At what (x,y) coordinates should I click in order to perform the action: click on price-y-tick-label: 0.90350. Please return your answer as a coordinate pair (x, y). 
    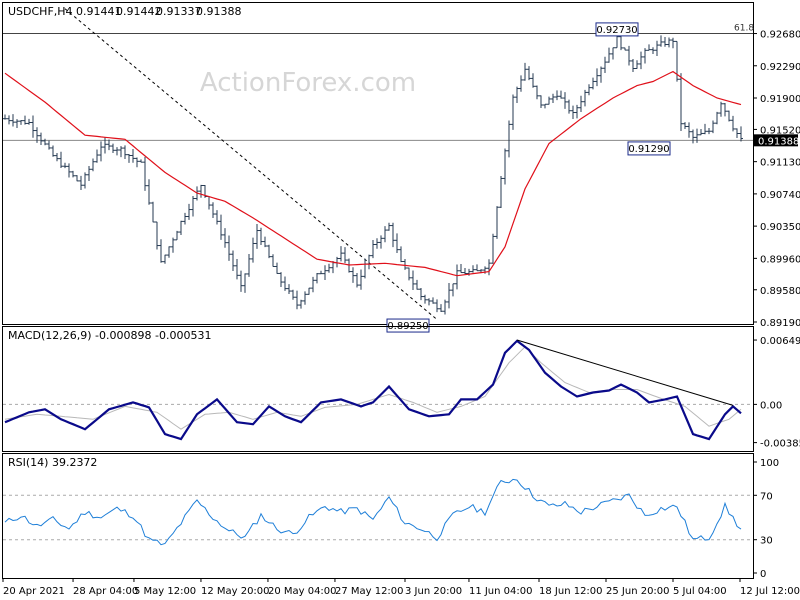
    Looking at the image, I should click on (780, 227).